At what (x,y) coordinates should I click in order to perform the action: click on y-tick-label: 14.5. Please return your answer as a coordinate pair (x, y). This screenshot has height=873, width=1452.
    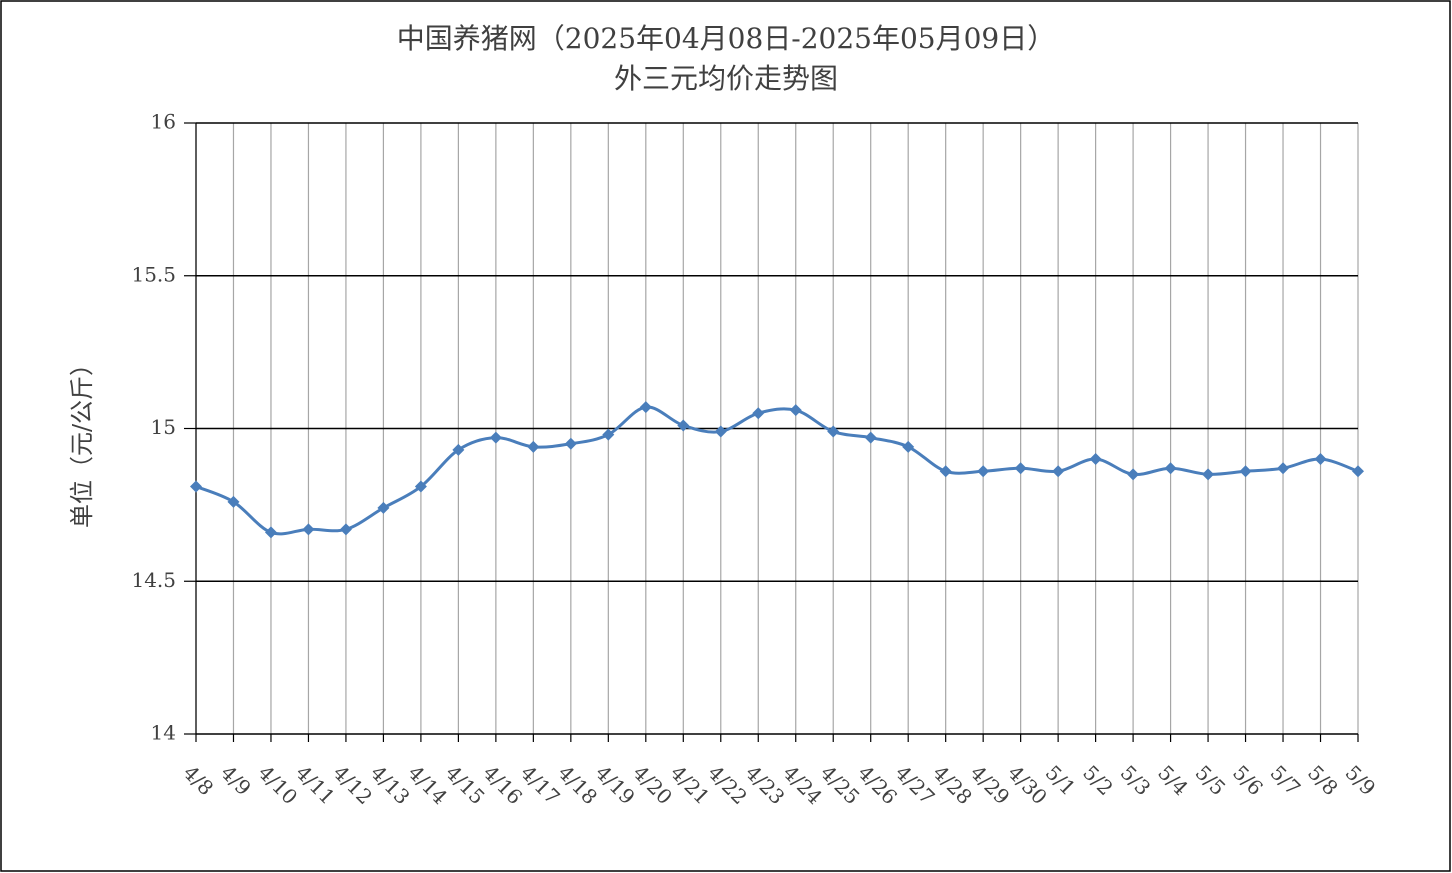
    Looking at the image, I should click on (153, 580).